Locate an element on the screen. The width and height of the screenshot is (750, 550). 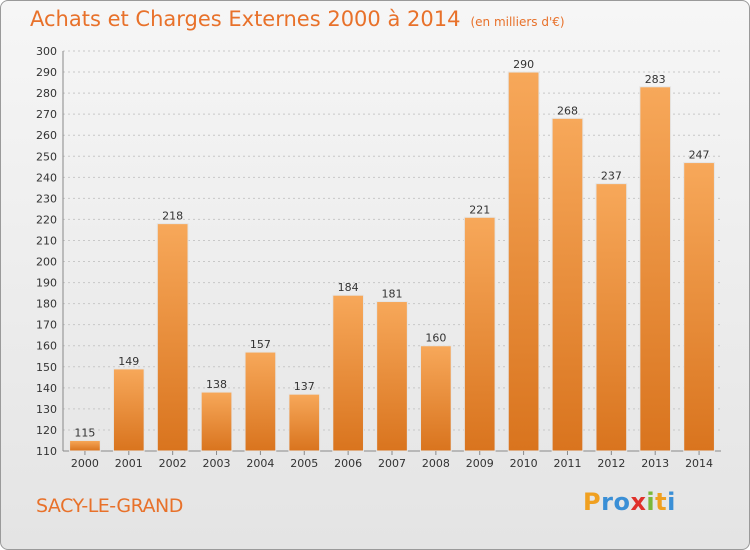
bar-2012 is located at coordinates (611, 317).